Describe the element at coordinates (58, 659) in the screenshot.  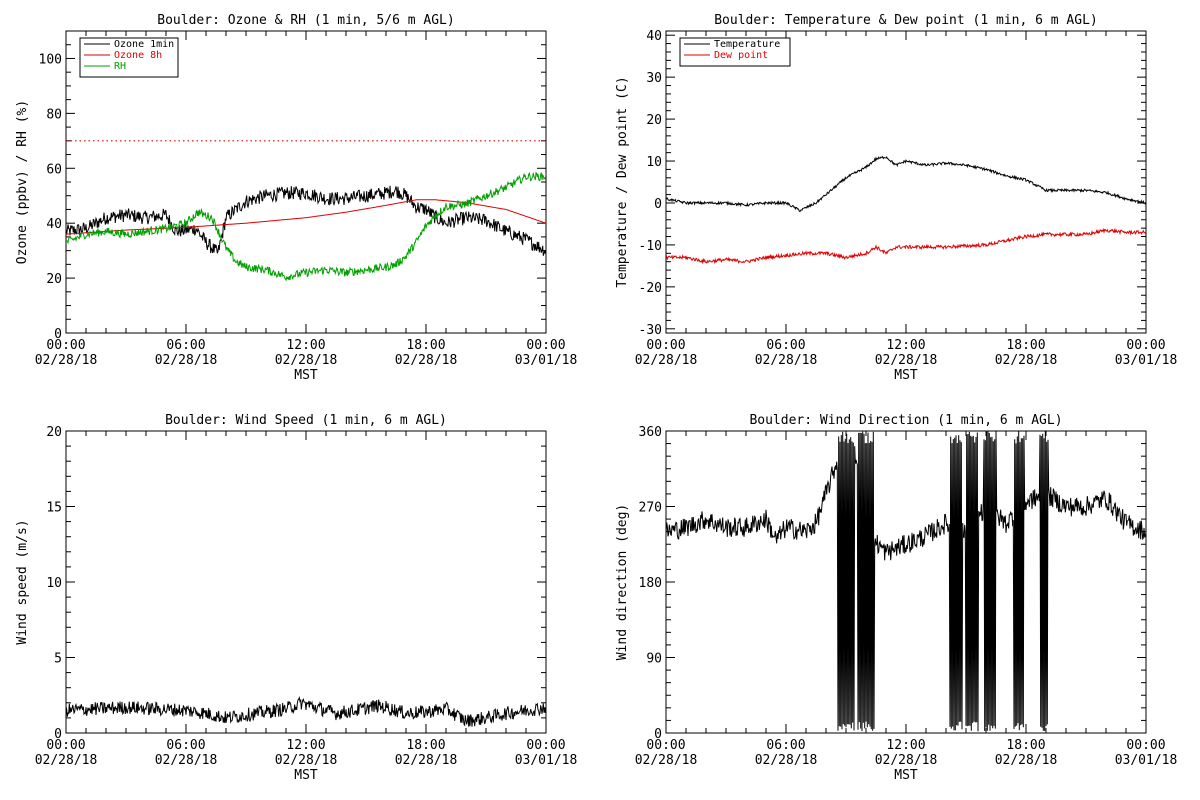
I see `y-tick-label: 5` at that location.